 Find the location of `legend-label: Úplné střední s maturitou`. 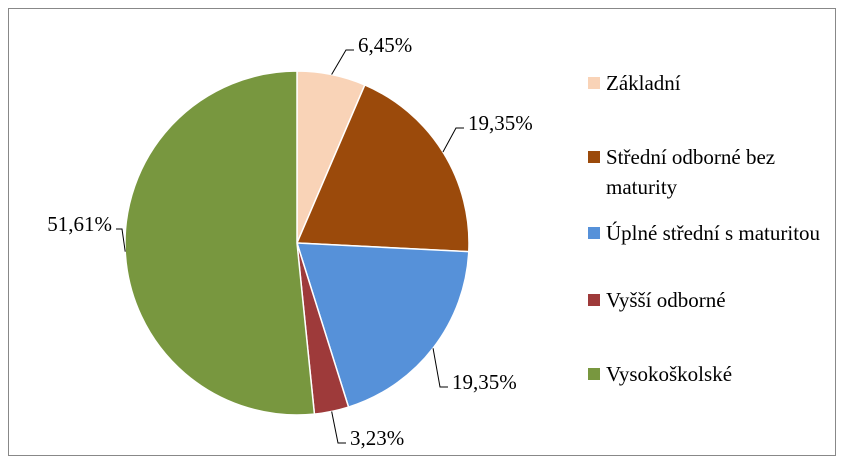

legend-label: Úplné střední s maturitou is located at coordinates (713, 233).